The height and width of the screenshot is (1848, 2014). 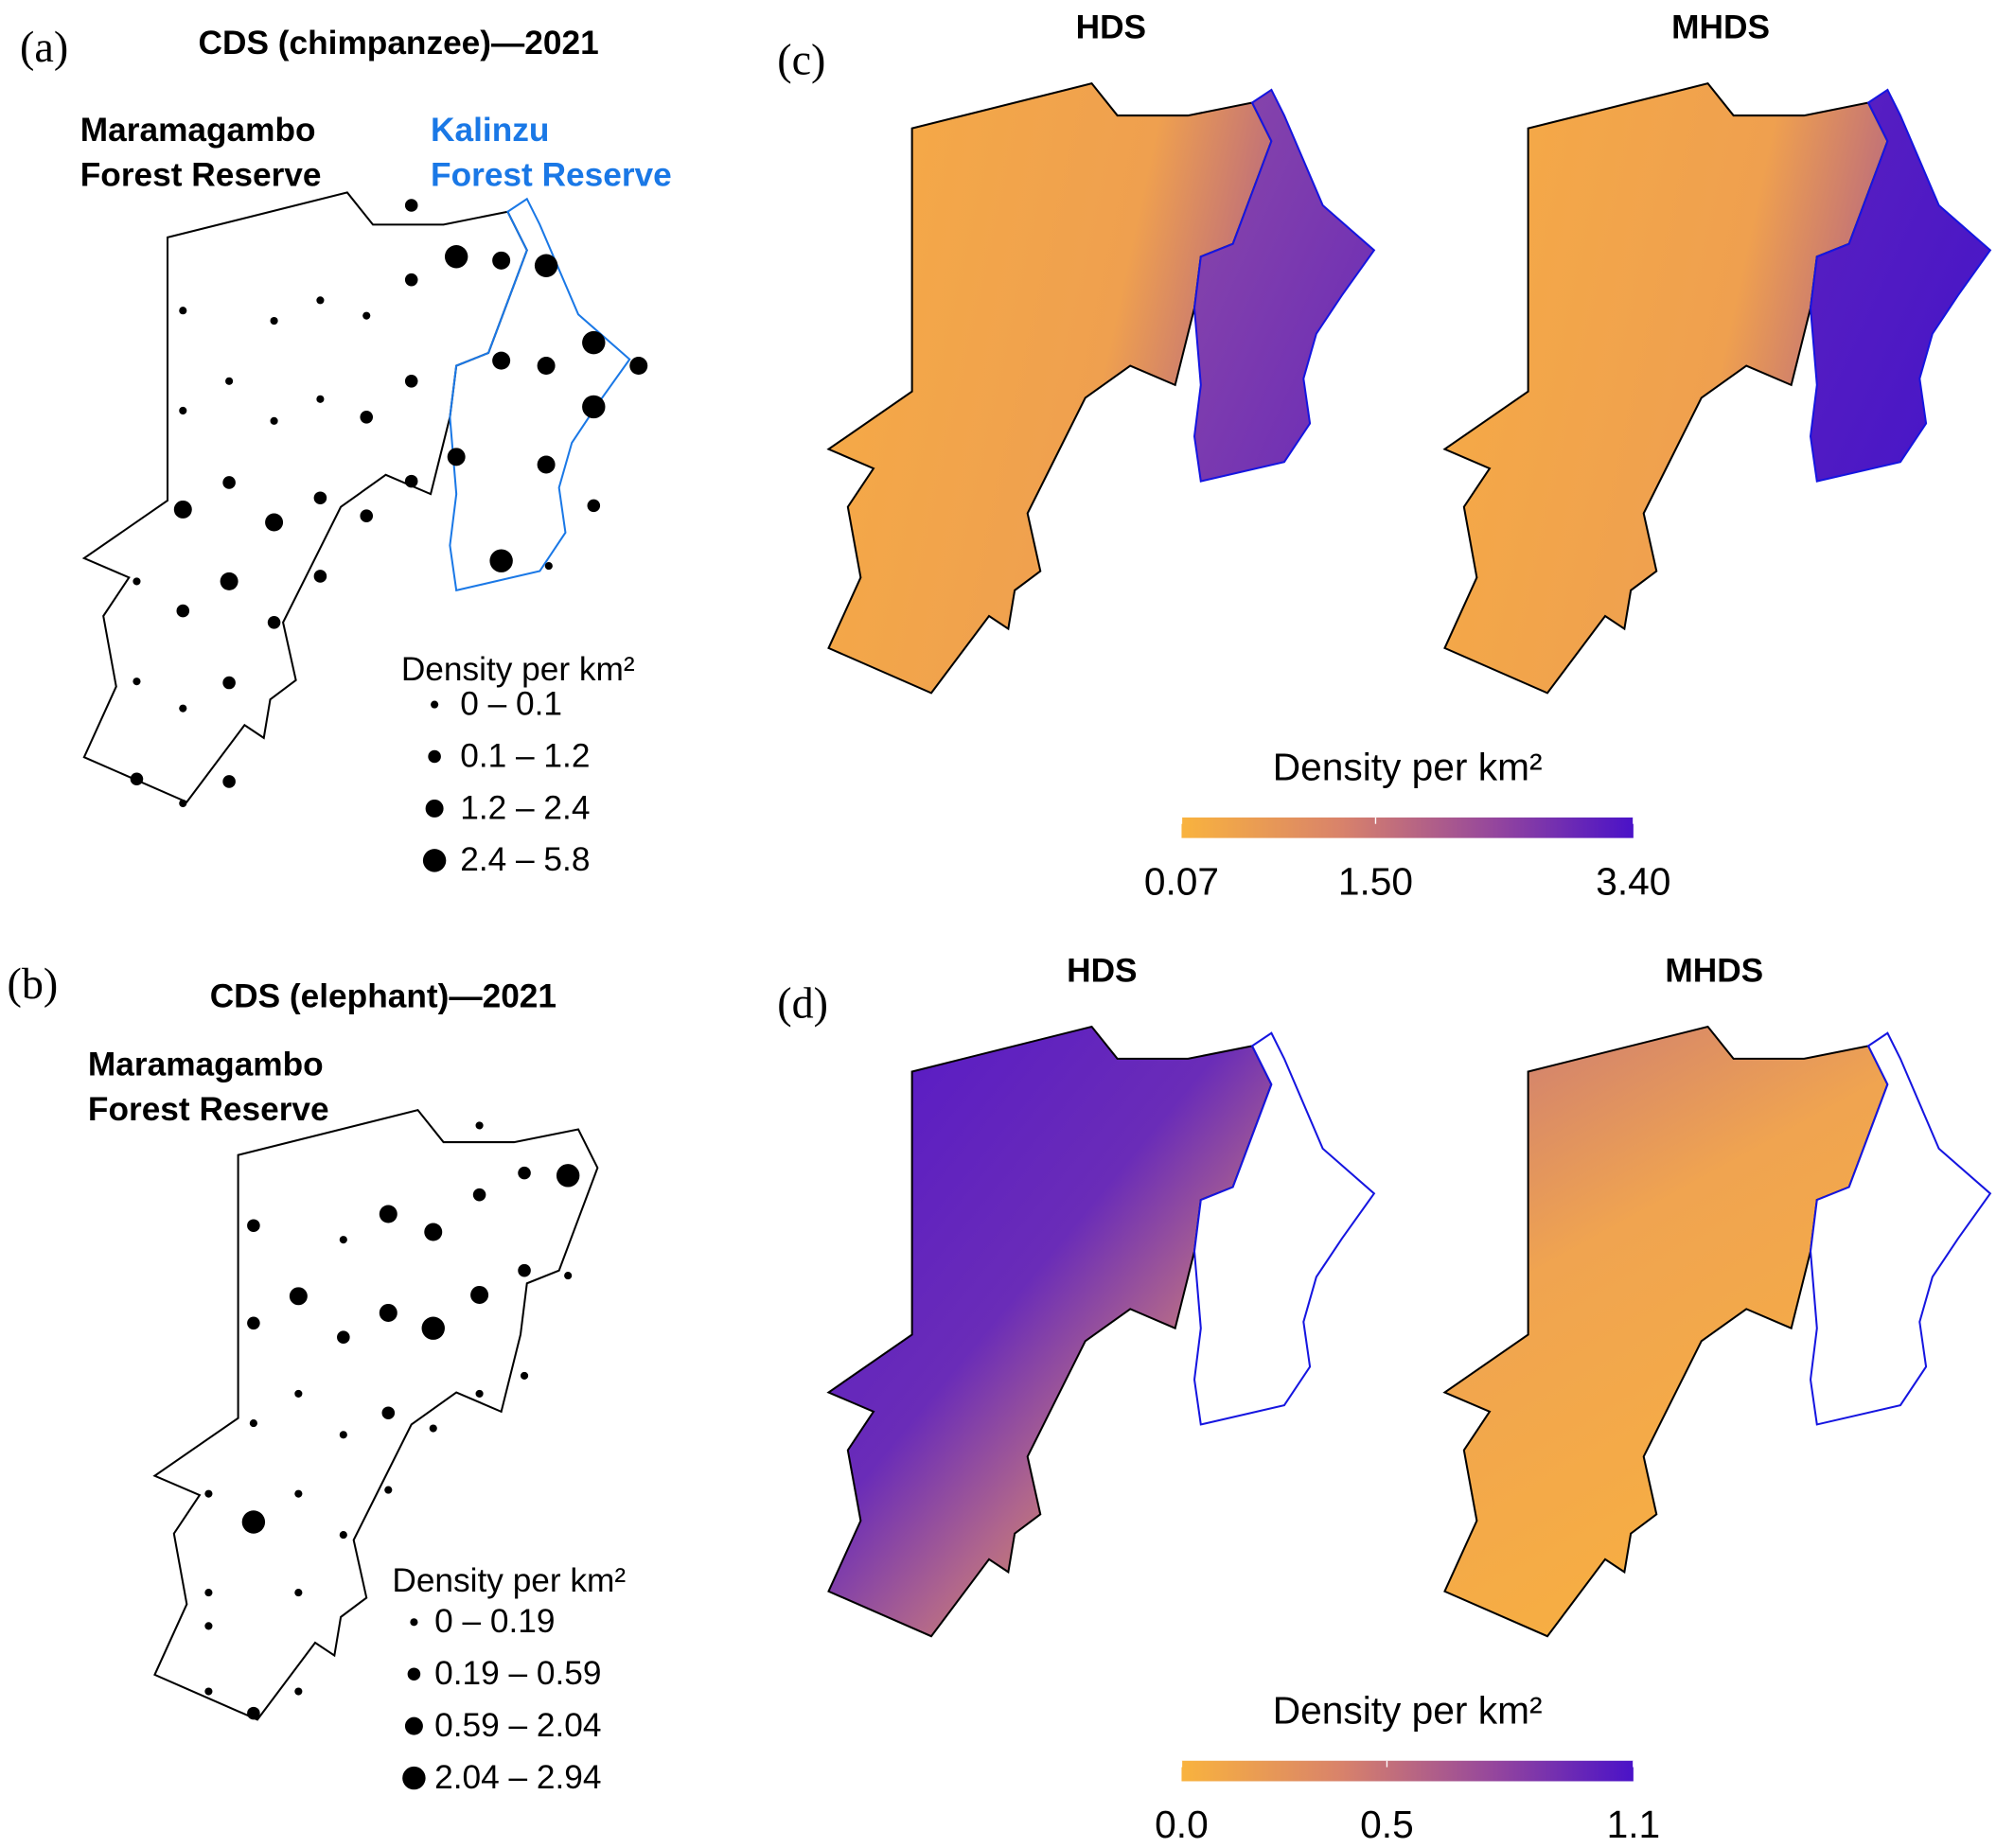 I want to click on colorbar-tick-label: 1.50, so click(x=1375, y=881).